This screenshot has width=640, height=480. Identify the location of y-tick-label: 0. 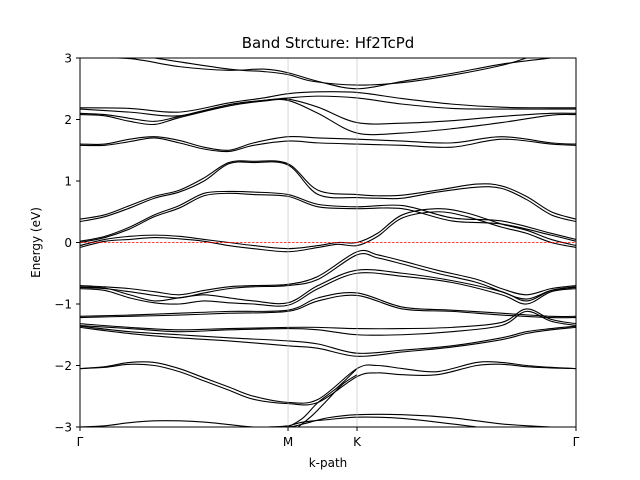
(68, 243).